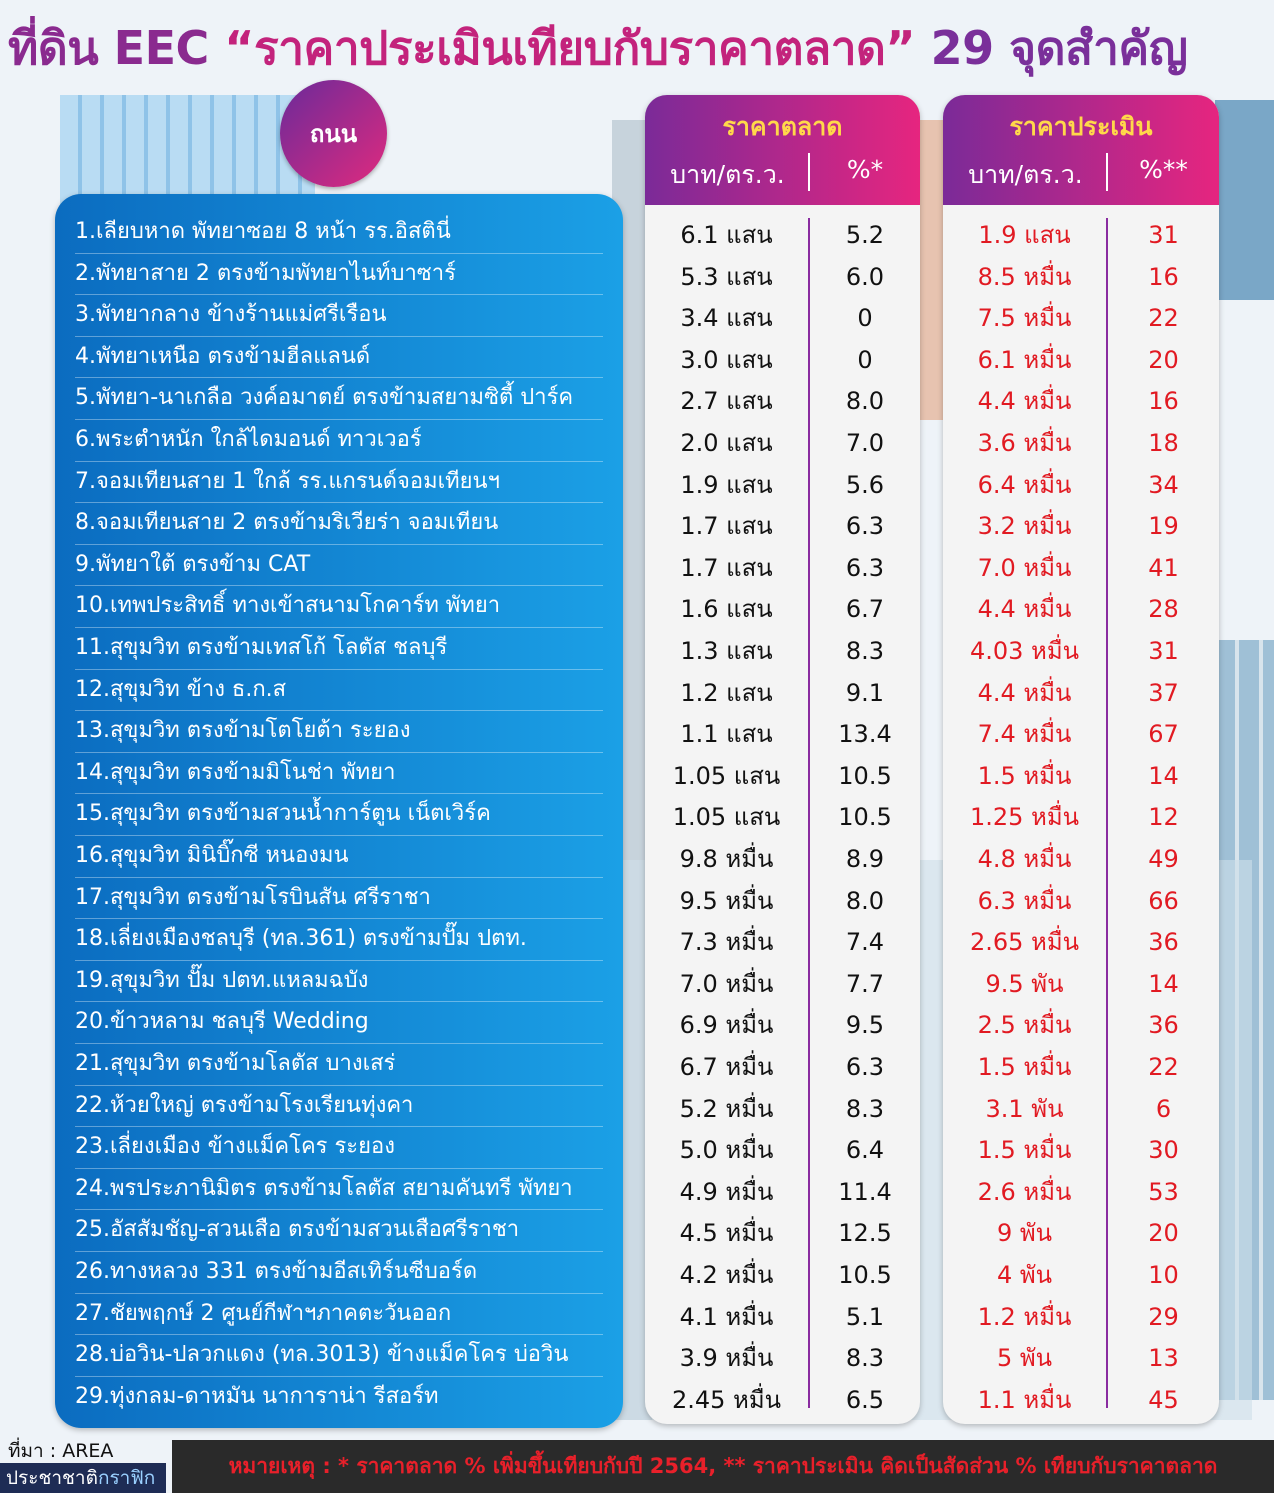 The height and width of the screenshot is (1493, 1274). Describe the element at coordinates (1163, 1275) in the screenshot. I see `assessed-percent-value: 10` at that location.